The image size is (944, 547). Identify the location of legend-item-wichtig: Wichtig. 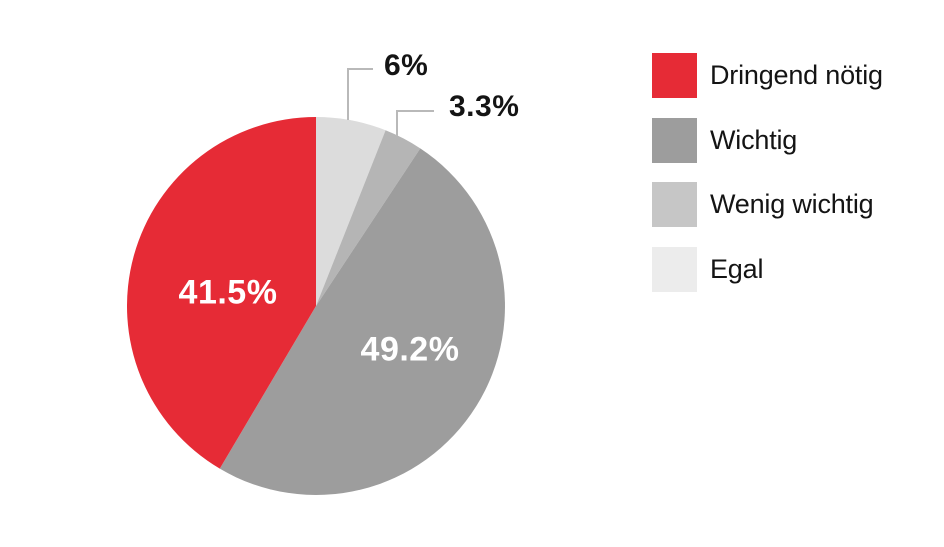
(767, 140).